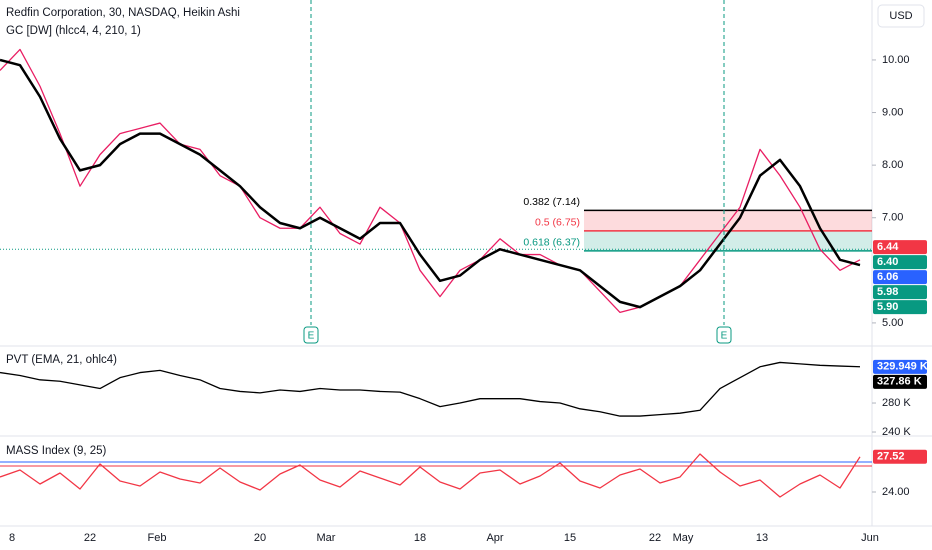 This screenshot has height=550, width=932. Describe the element at coordinates (896, 60) in the screenshot. I see `y-tick-label: 10.00` at that location.